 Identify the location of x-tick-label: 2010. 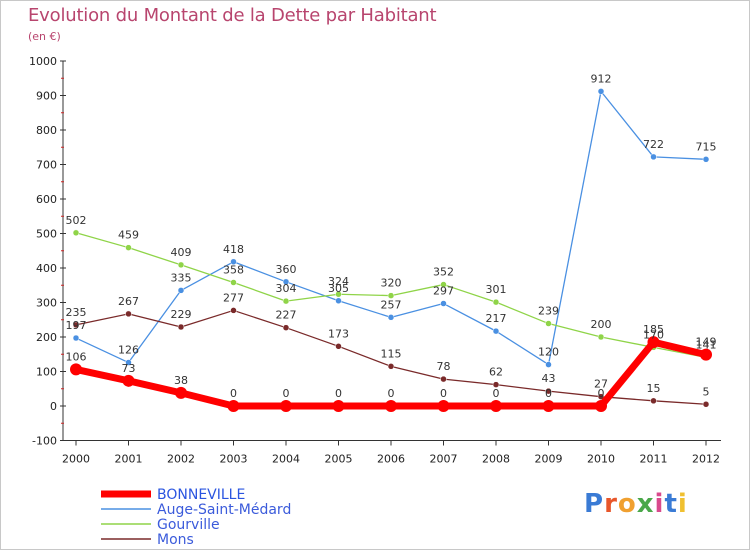
(601, 459).